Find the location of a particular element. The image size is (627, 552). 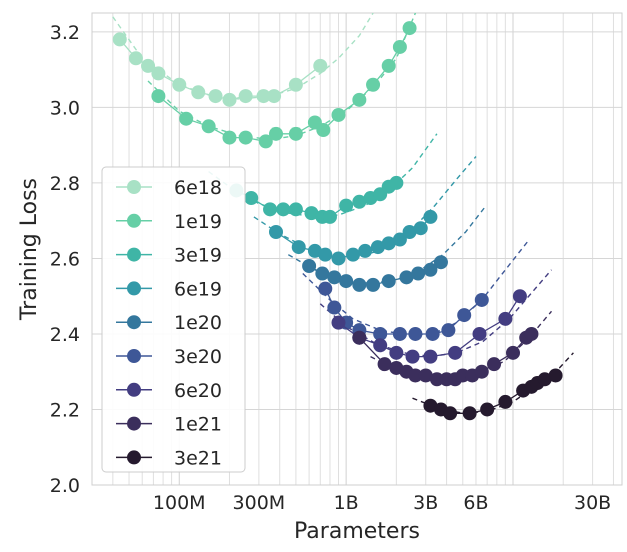

legend: 6e18 1e19 3e19 6e19 1e20 3e20 6e20 1e21 3e21 is located at coordinates (173, 319).